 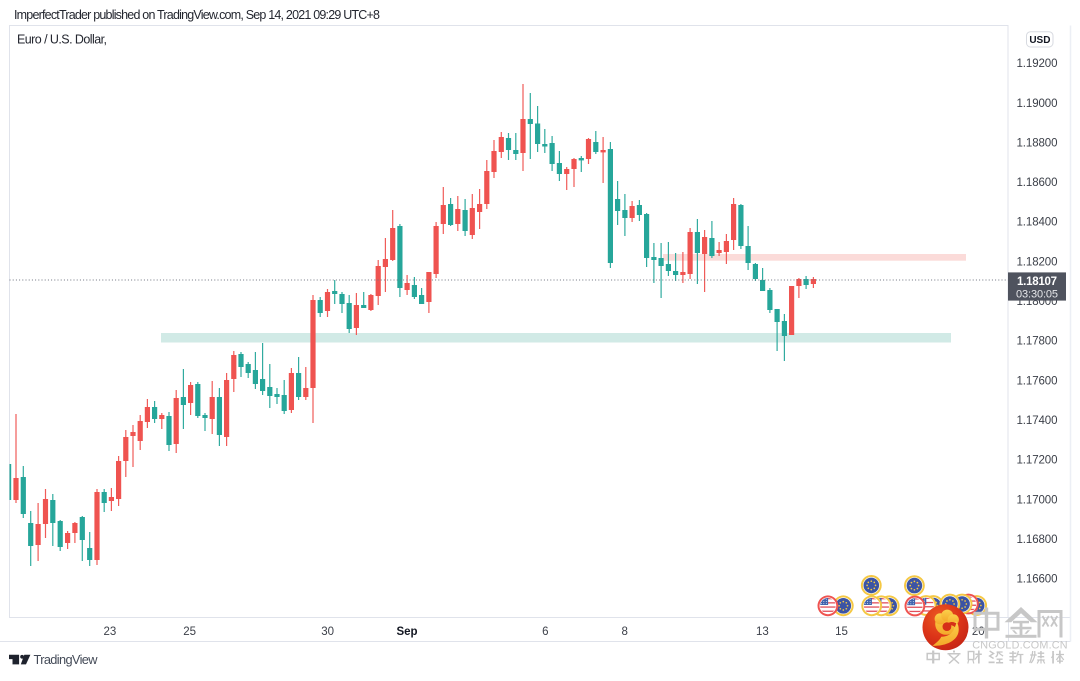 I want to click on svg-text: 1.17000, so click(x=1037, y=500).